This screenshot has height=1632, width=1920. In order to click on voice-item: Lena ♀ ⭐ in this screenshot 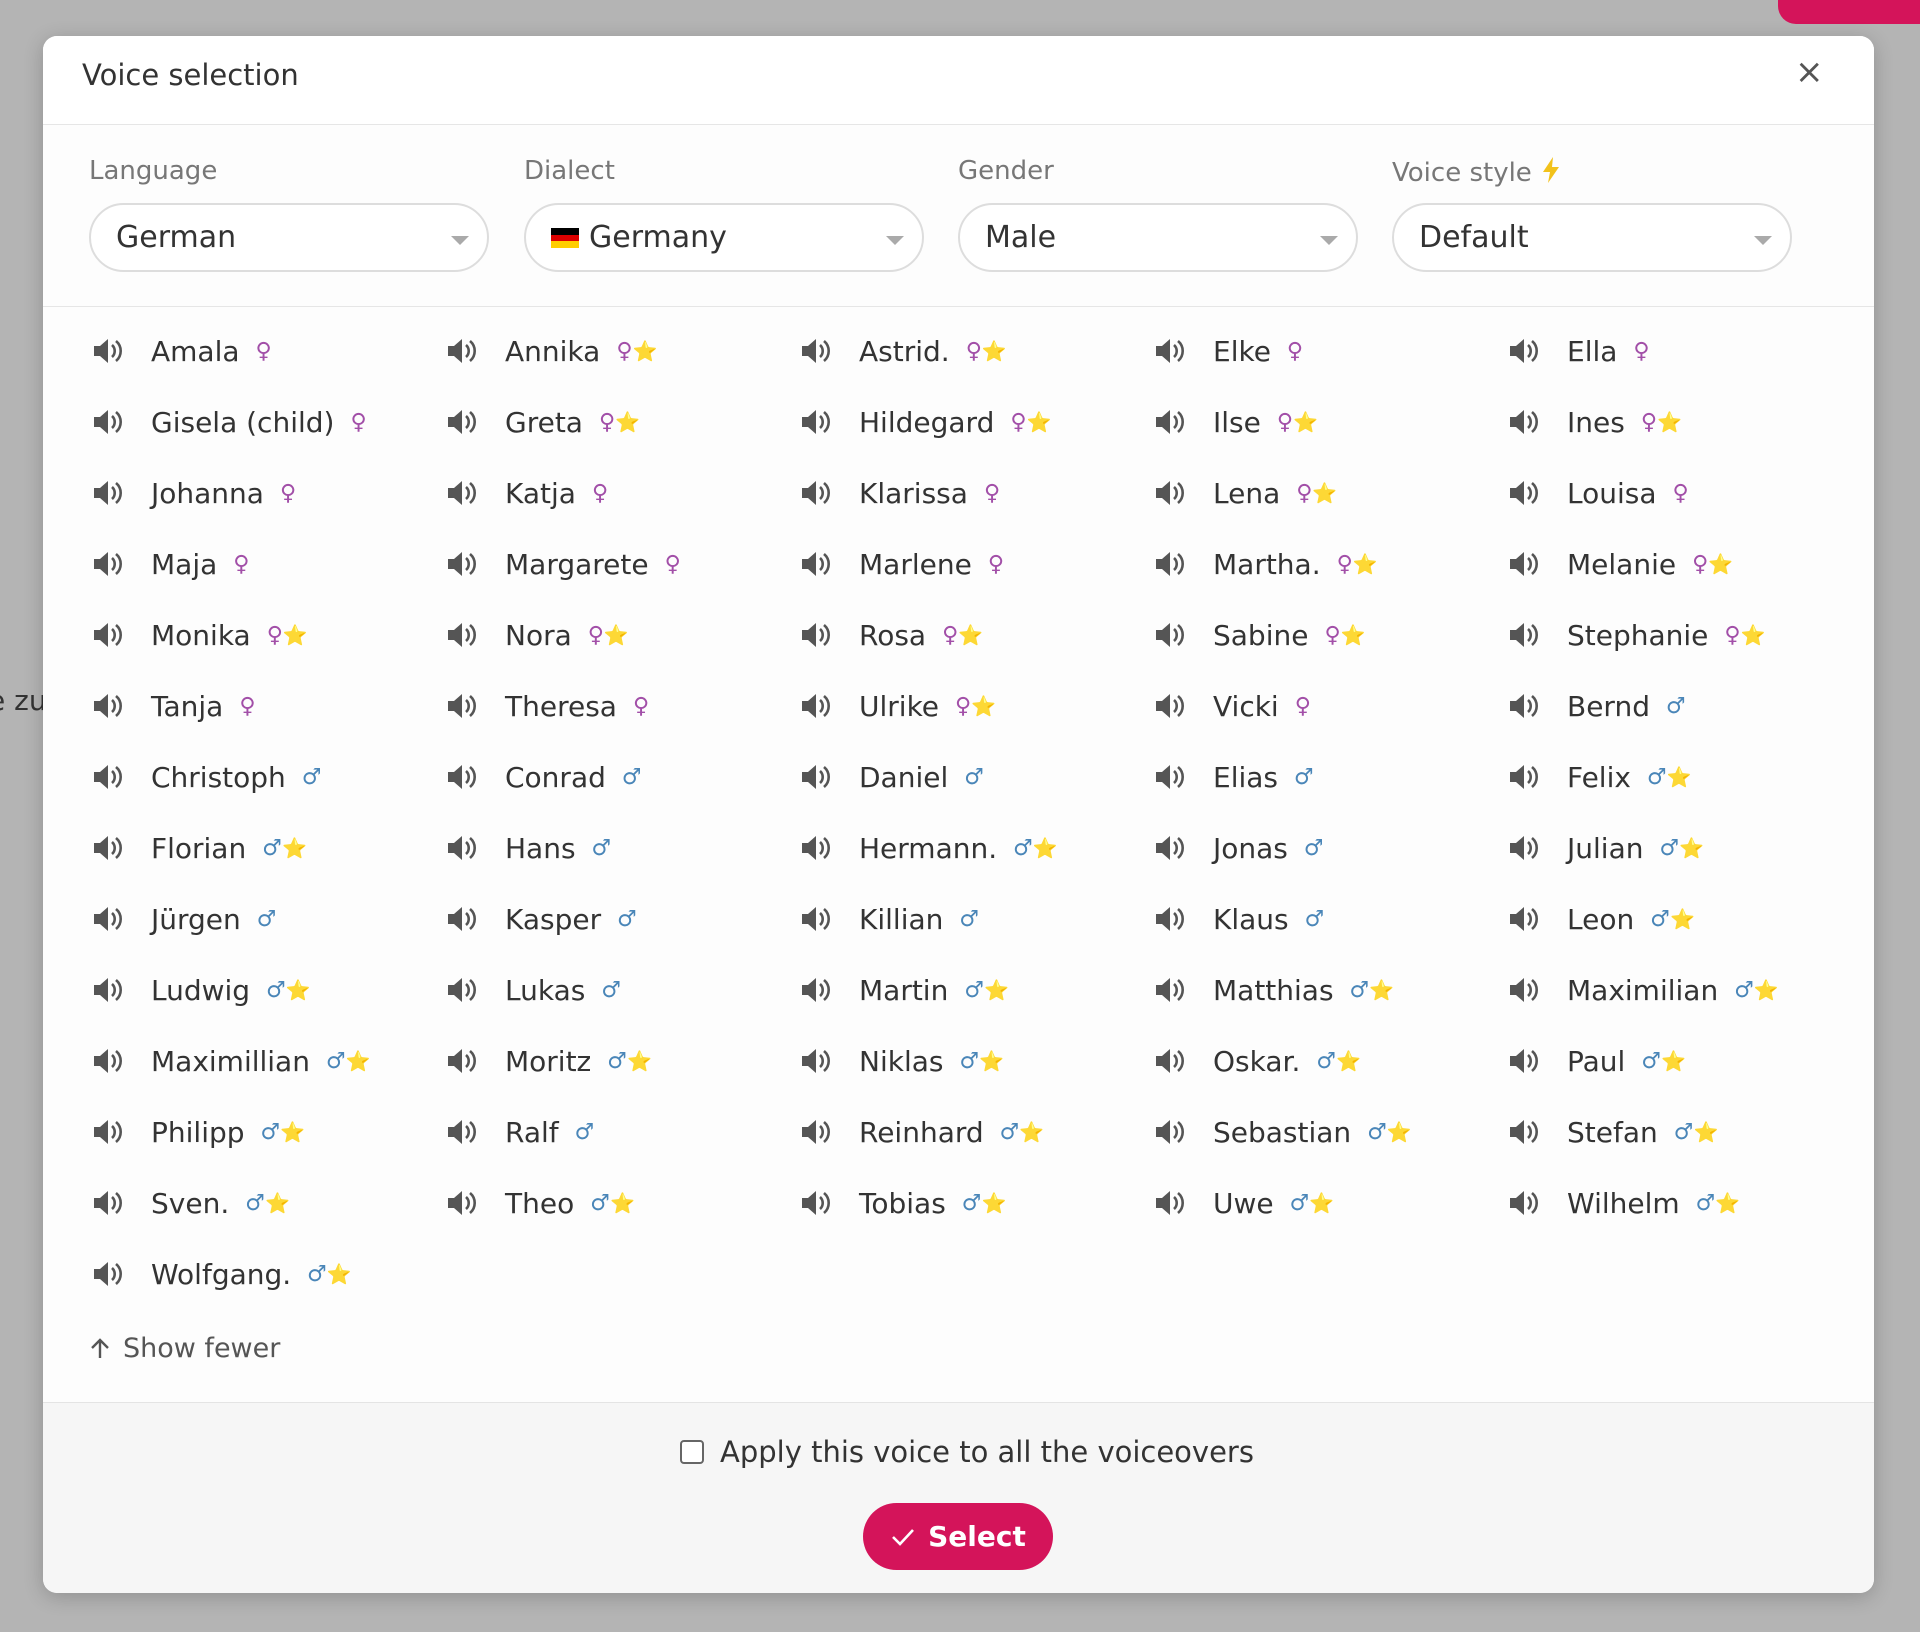, I will do `click(1245, 493)`.